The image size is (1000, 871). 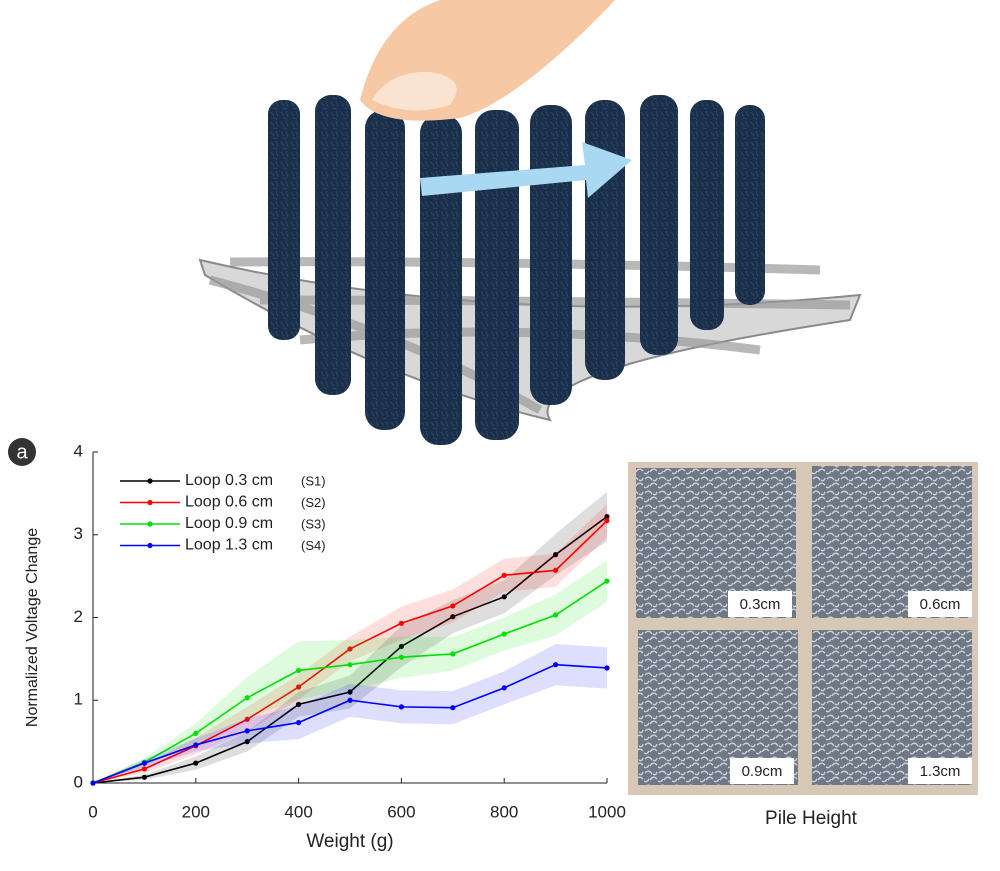 I want to click on x-tick-label: 1000, so click(x=607, y=811).